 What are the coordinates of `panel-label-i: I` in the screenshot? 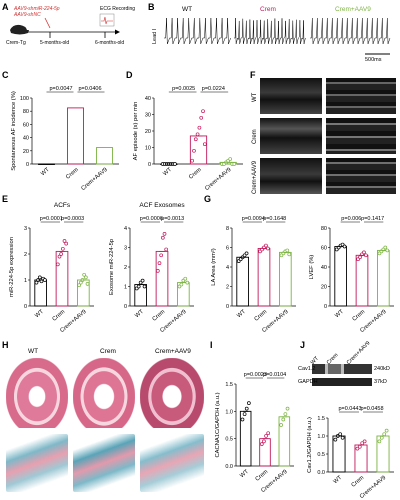 It's located at (211, 345).